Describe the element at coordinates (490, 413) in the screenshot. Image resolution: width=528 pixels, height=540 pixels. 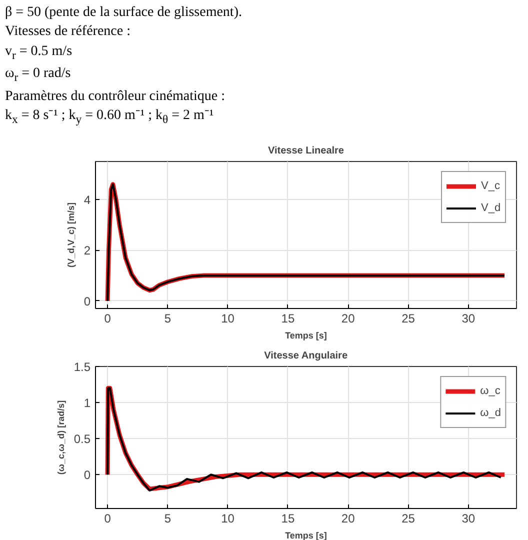
I see `legend-label: ω_d` at that location.